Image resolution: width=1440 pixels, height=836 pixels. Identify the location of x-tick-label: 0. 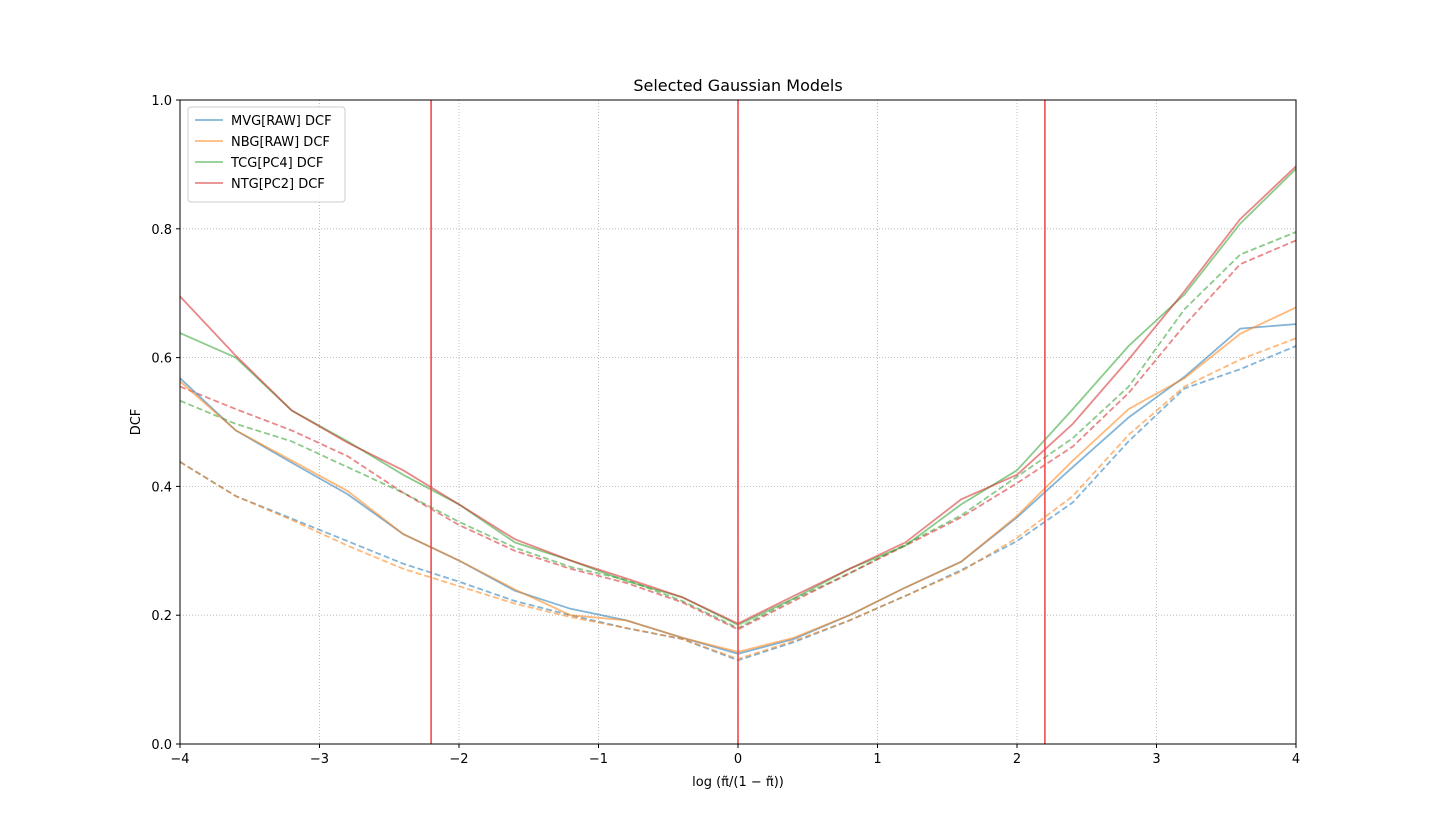
(738, 759).